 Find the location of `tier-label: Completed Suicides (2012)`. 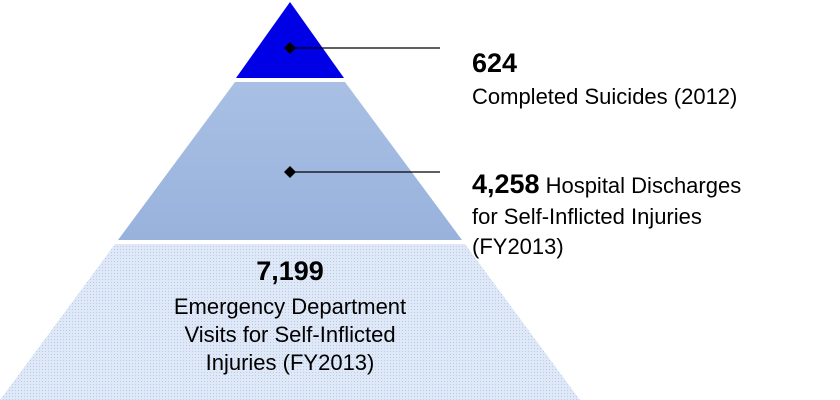

tier-label: Completed Suicides (2012) is located at coordinates (604, 96).